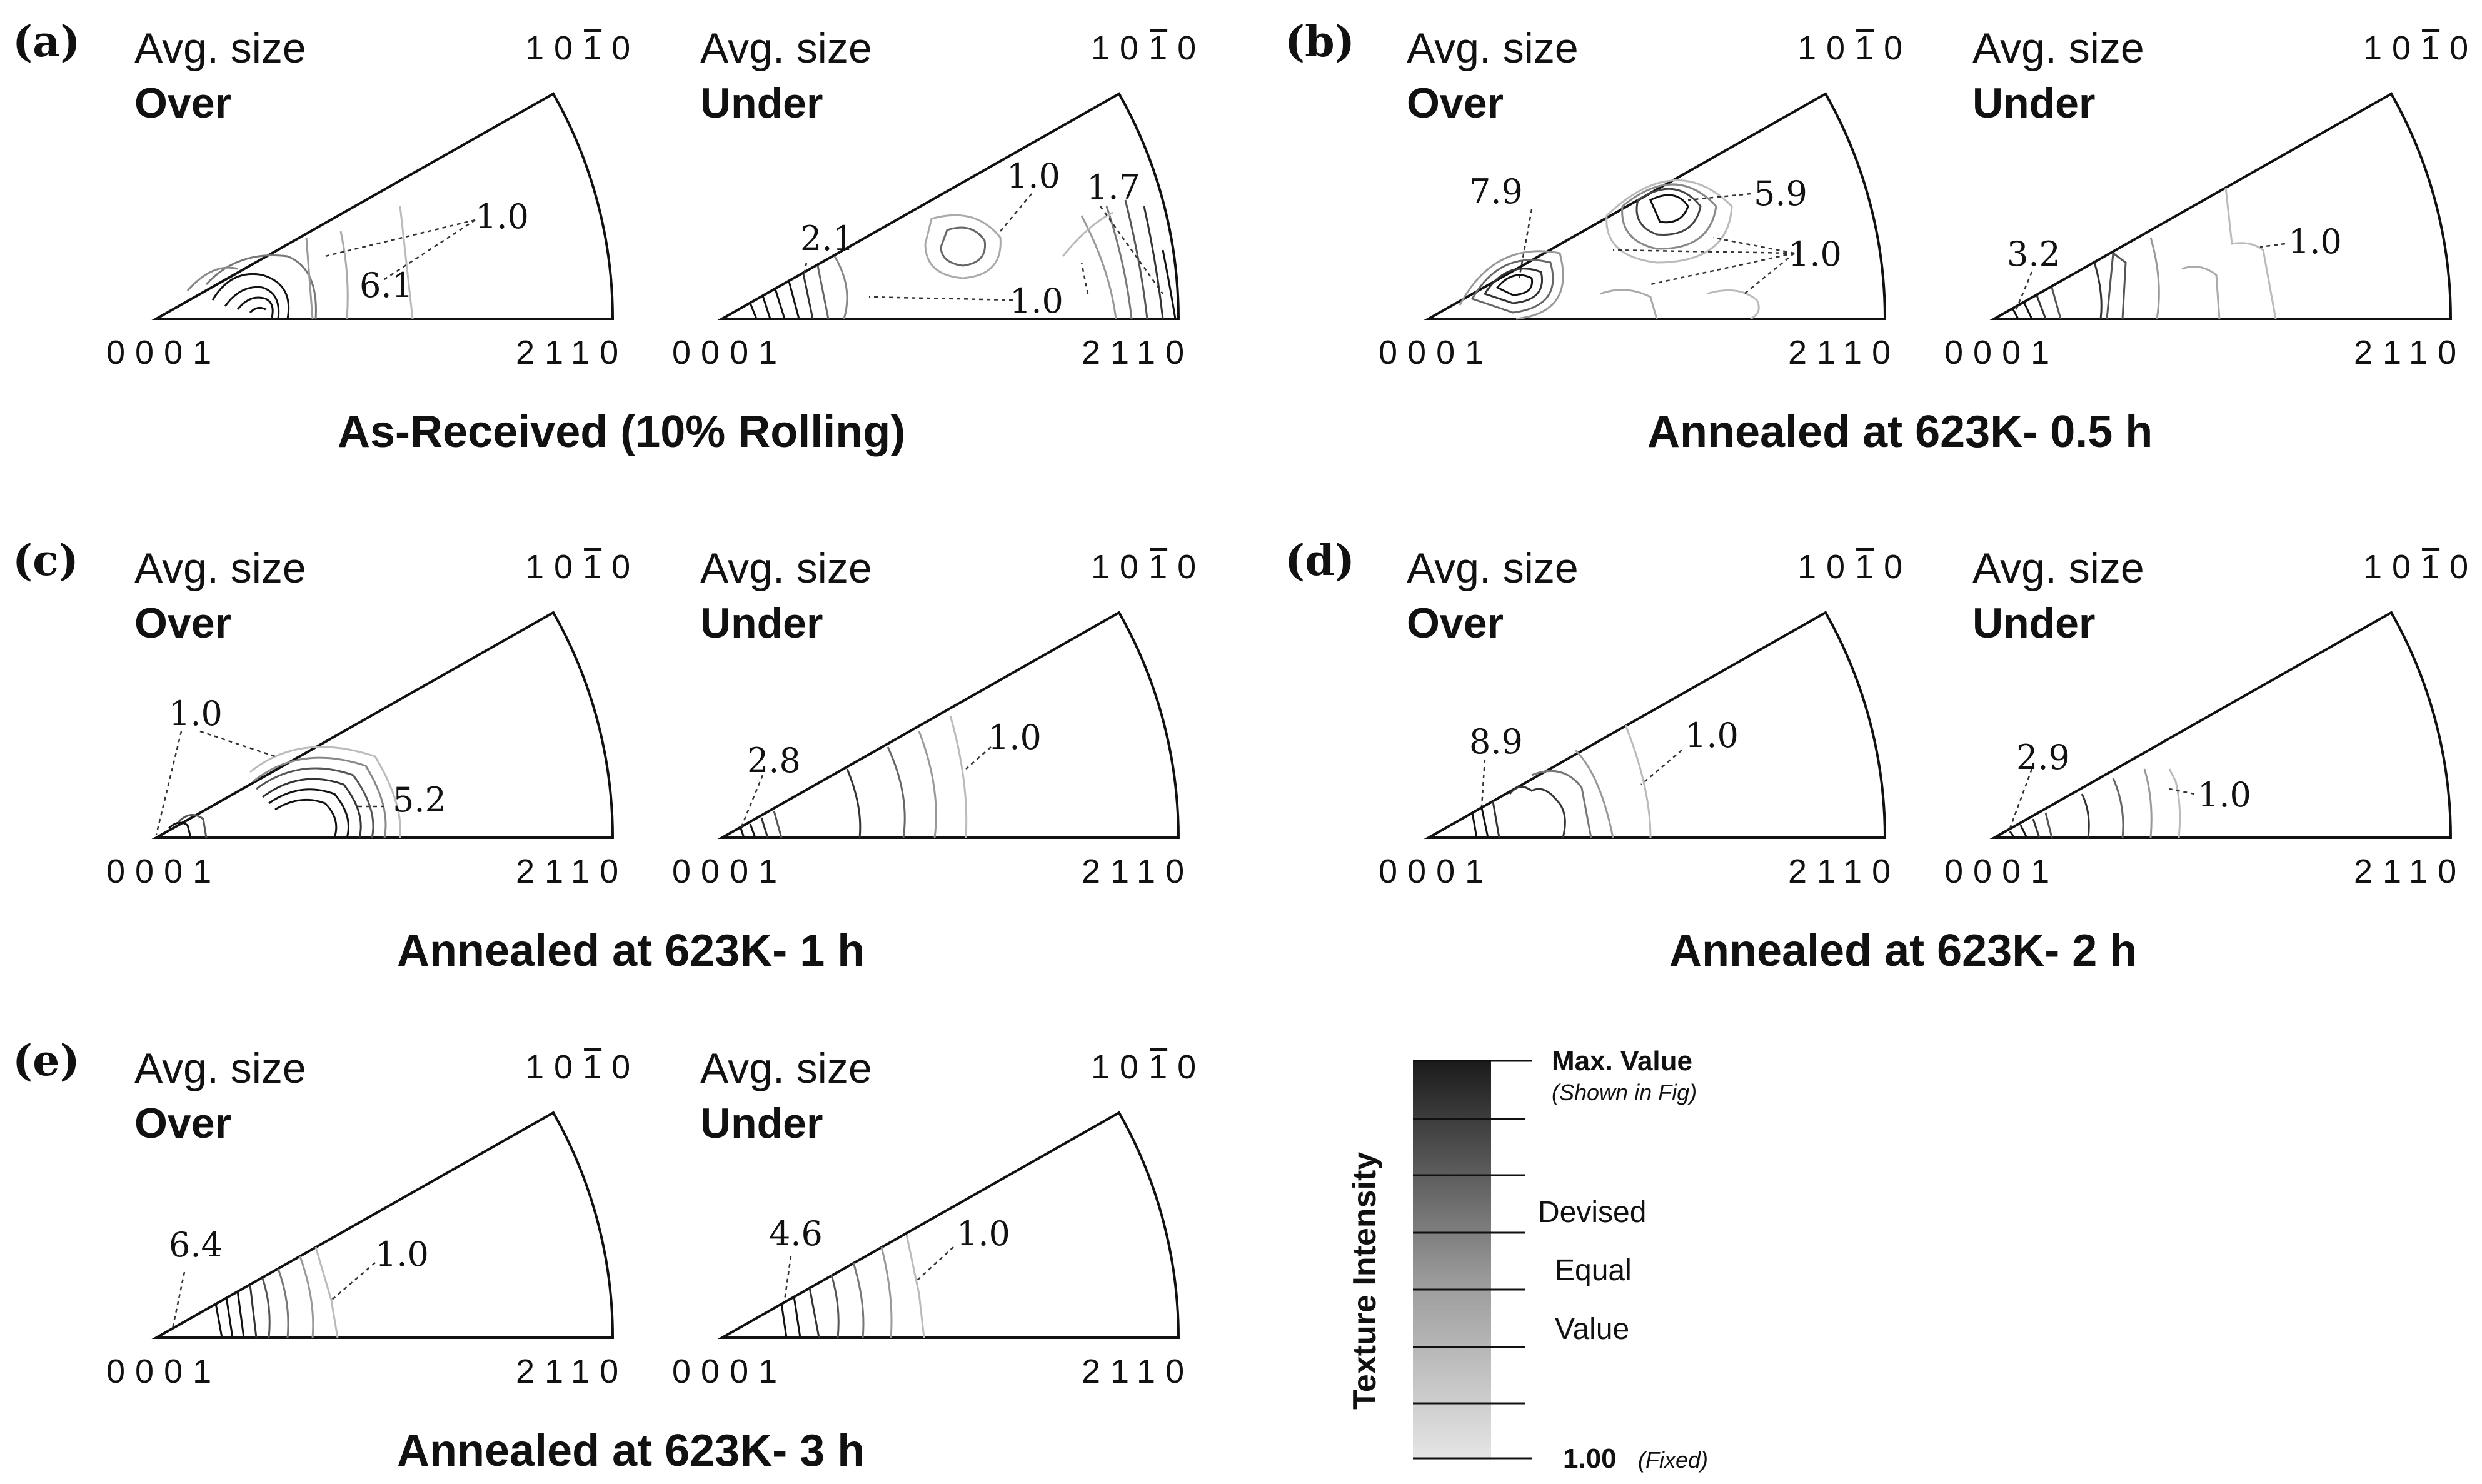  Describe the element at coordinates (196, 1245) in the screenshot. I see `value-label: 6.4` at that location.